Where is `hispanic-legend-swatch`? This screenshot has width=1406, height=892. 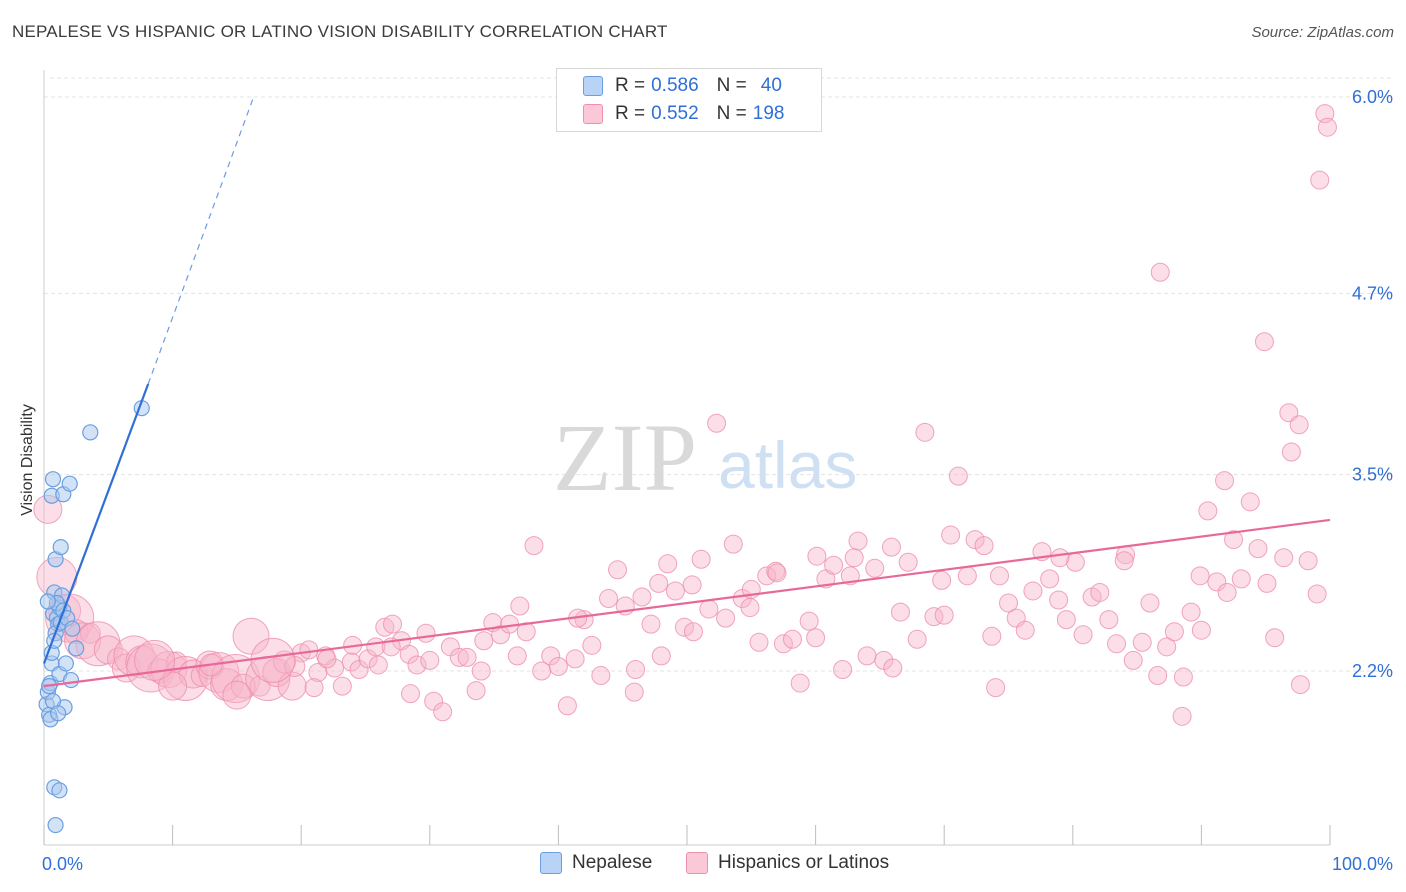
hispanic-legend-swatch is located at coordinates (697, 863).